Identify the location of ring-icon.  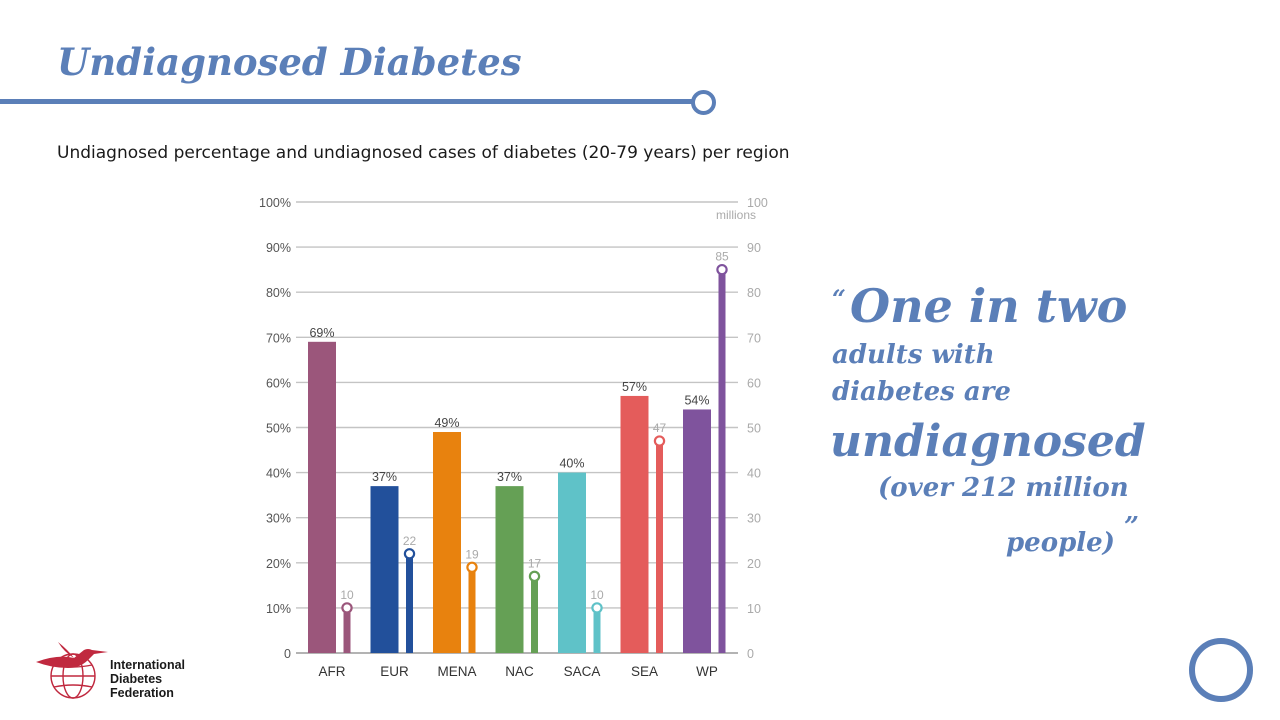
(1221, 670).